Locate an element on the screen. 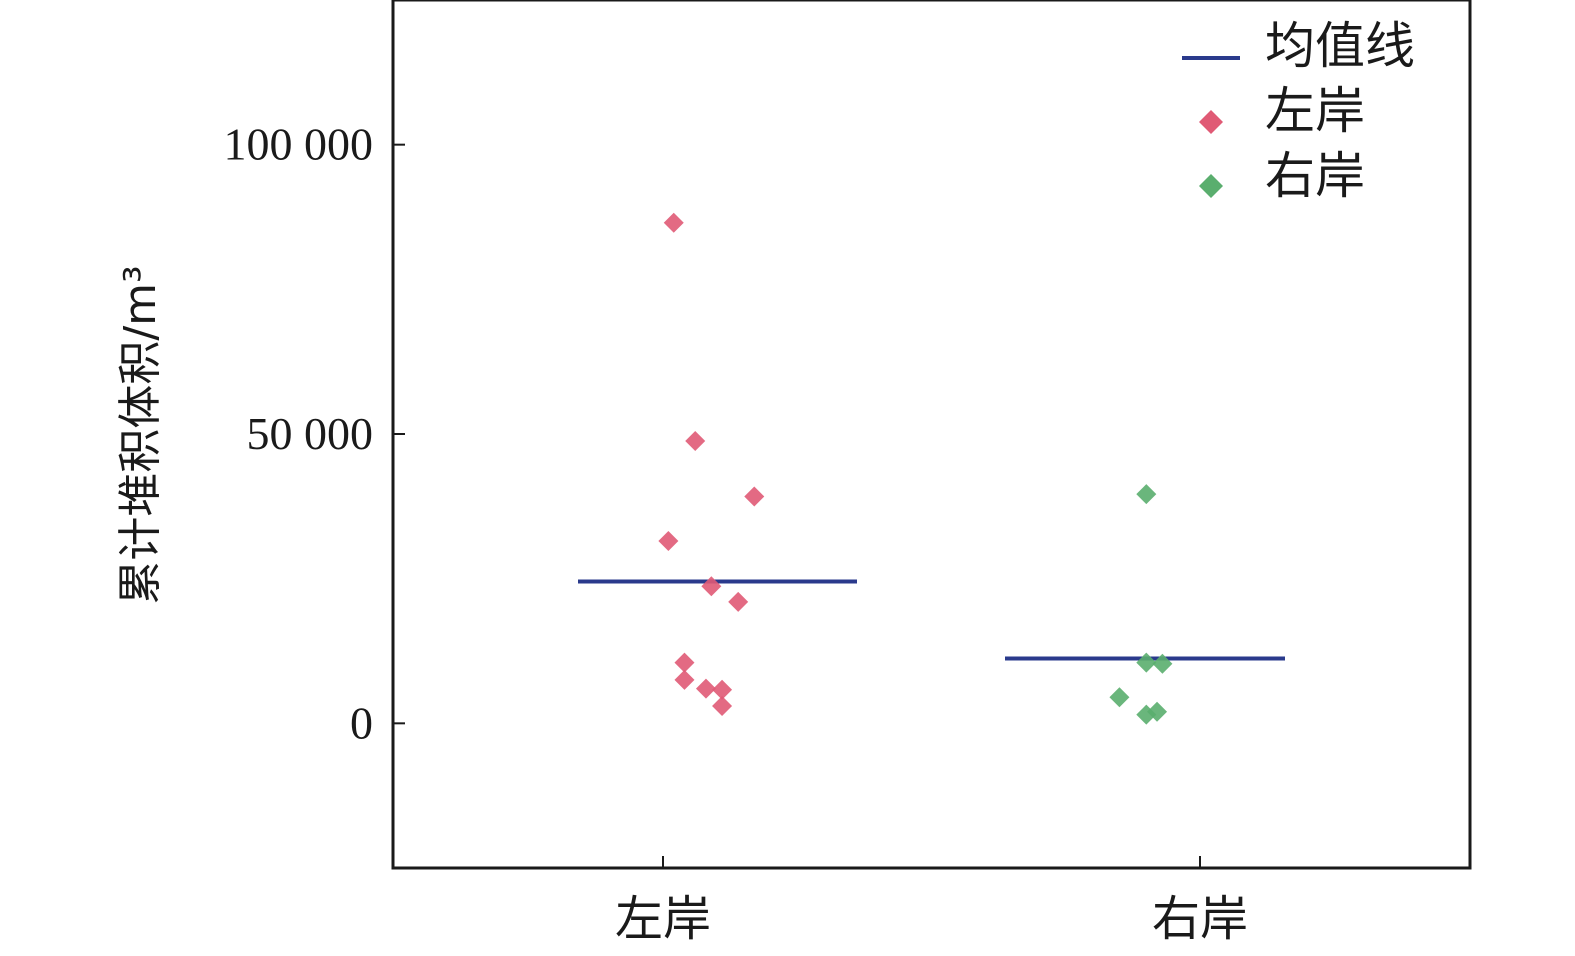 This screenshot has height=956, width=1575. y-axis: 0 50 000 100 000 is located at coordinates (314, 433).